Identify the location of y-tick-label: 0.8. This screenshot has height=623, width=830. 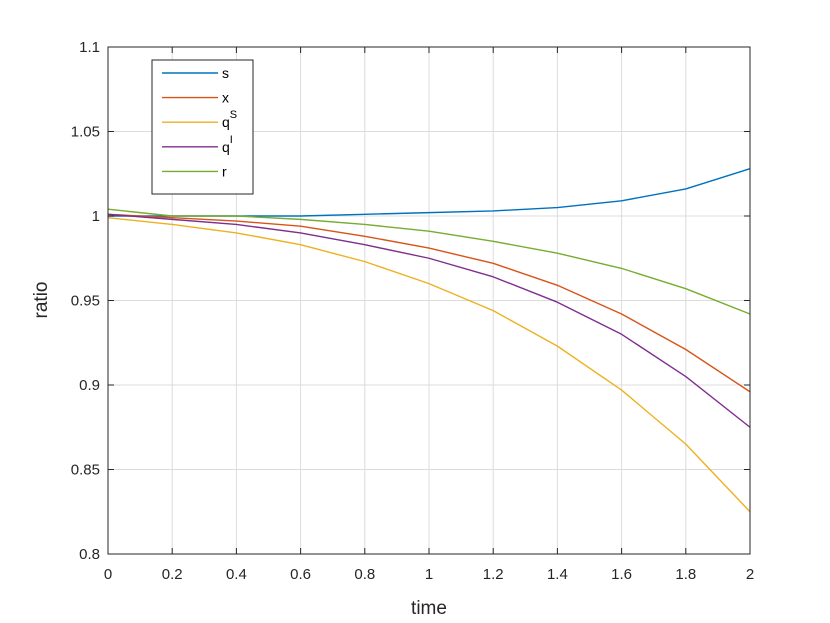
(89, 554).